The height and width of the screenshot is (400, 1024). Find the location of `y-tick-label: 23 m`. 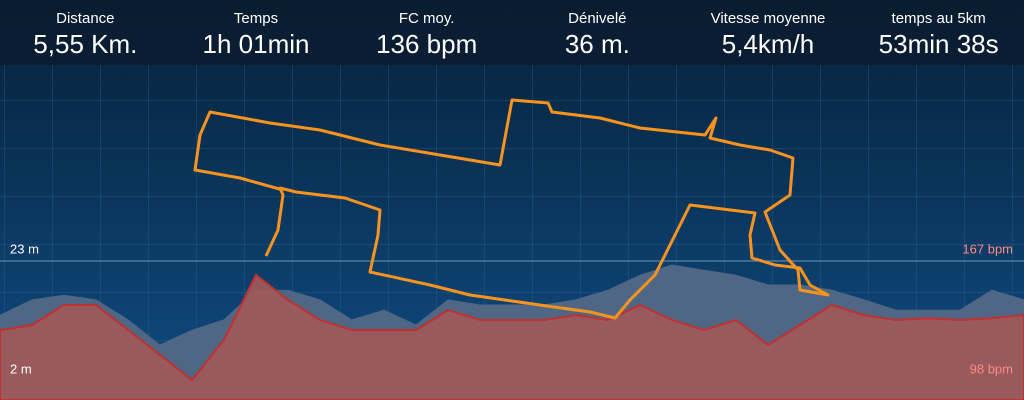

y-tick-label: 23 m is located at coordinates (24, 248).